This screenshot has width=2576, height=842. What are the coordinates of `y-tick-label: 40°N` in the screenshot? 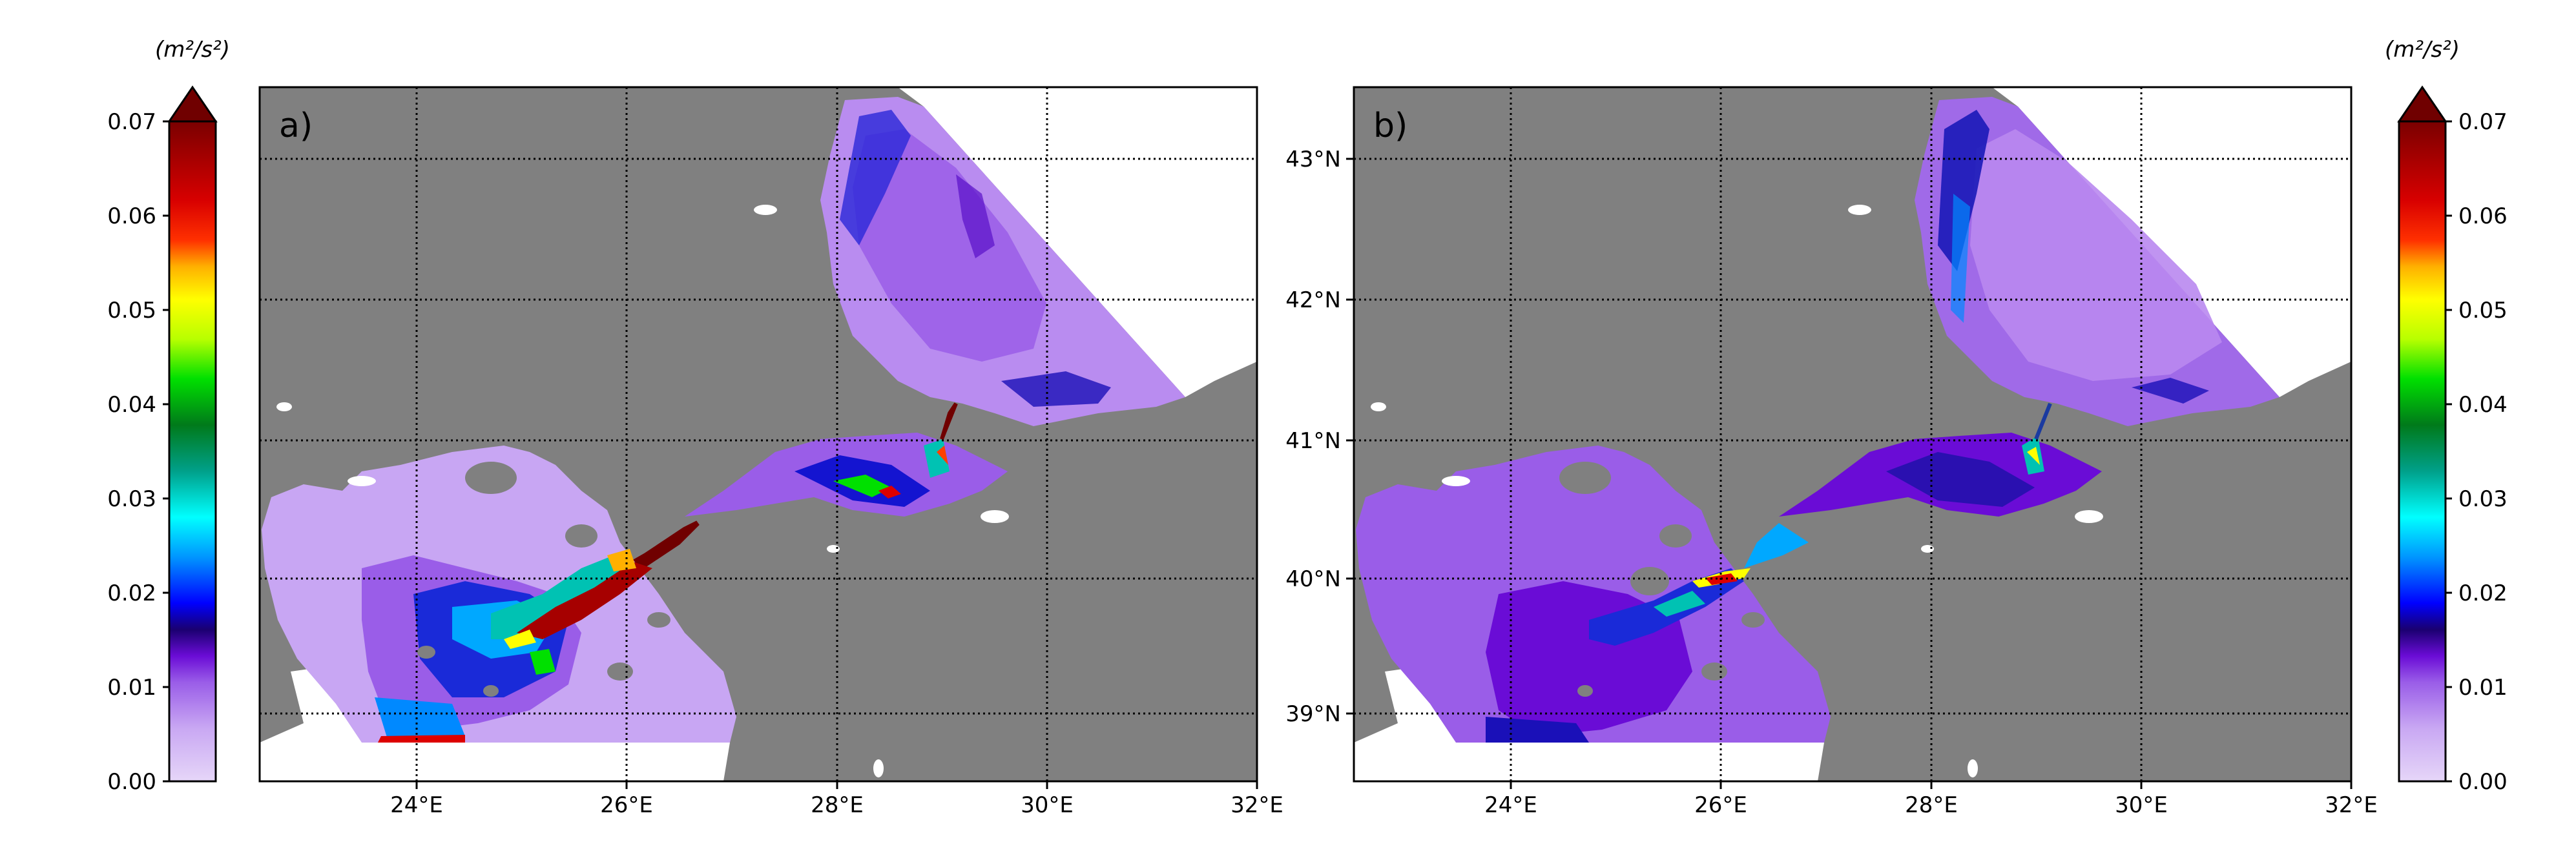 It's located at (1313, 579).